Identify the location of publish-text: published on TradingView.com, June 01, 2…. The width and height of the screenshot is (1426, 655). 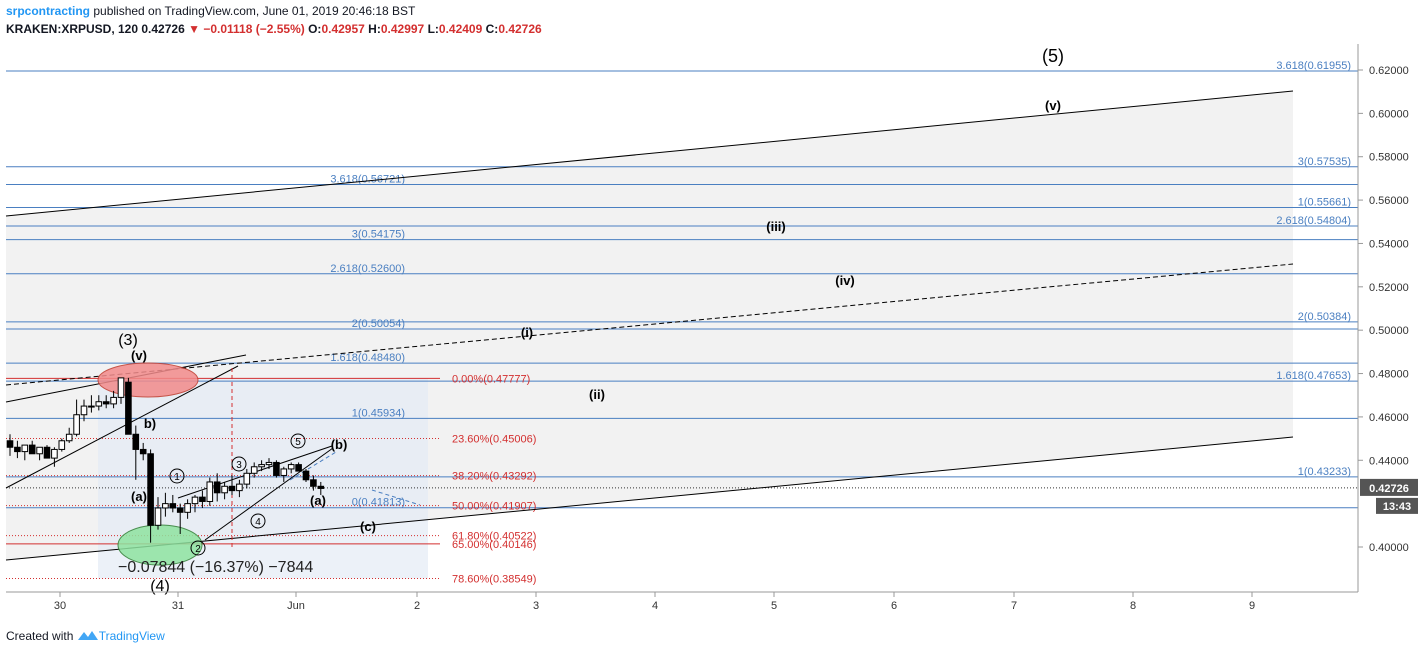
(253, 11).